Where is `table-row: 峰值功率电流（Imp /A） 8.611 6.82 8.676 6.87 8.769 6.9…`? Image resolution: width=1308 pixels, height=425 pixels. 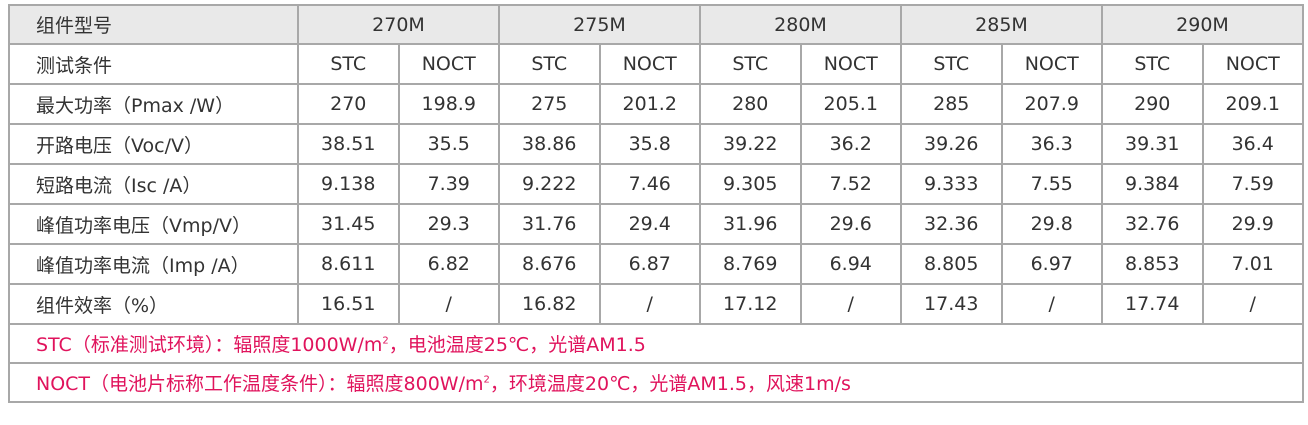
table-row: 峰值功率电流（Imp /A） 8.611 6.82 8.676 6.87 8.769 6.9… is located at coordinates (656, 264).